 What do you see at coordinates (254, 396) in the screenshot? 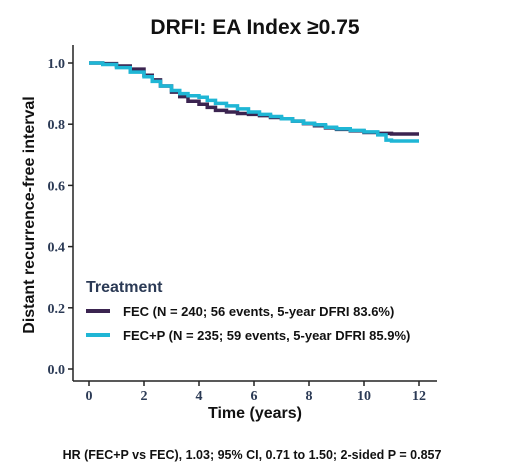
I see `x-tick-label: 6` at bounding box center [254, 396].